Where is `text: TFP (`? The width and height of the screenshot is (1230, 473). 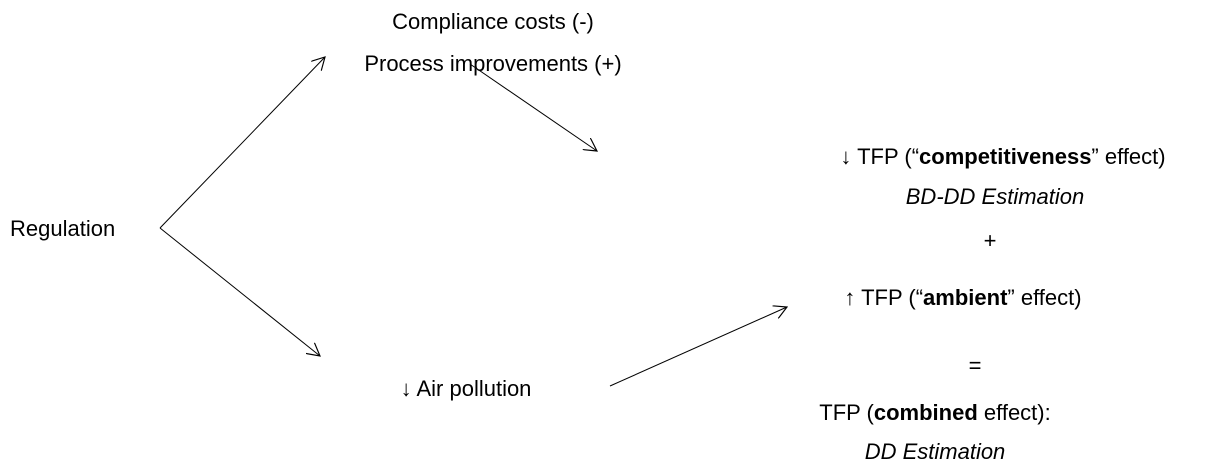
text: TFP ( is located at coordinates (846, 412).